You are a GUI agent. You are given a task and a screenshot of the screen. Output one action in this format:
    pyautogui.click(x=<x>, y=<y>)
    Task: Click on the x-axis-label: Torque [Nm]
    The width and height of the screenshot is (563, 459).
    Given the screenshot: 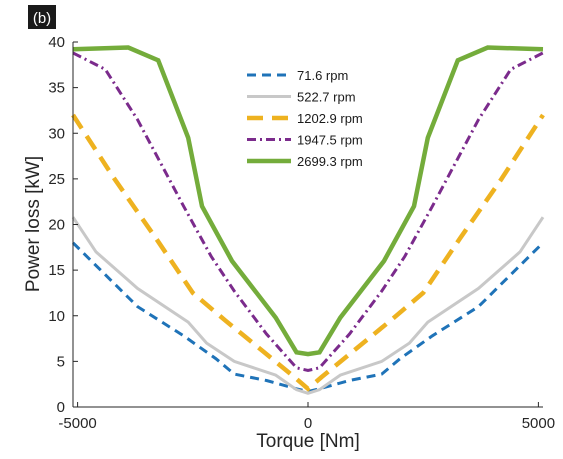 What is the action you would take?
    pyautogui.click(x=307, y=441)
    